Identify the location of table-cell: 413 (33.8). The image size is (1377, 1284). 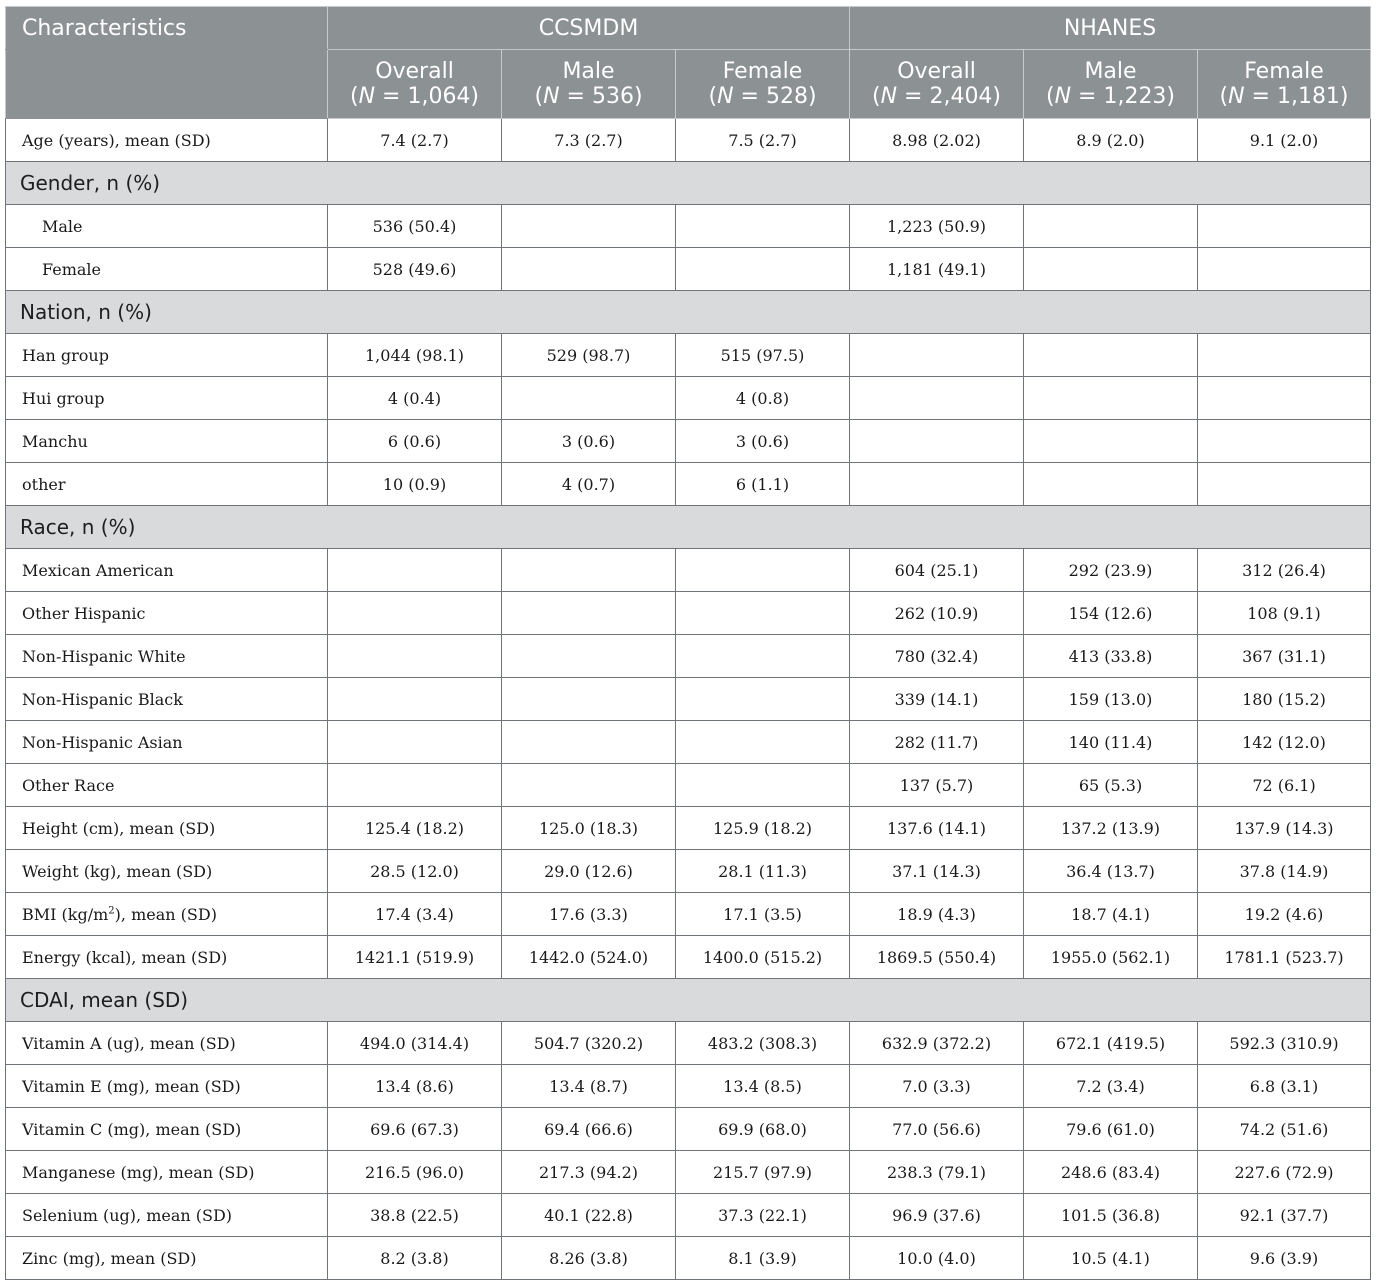
(1110, 656).